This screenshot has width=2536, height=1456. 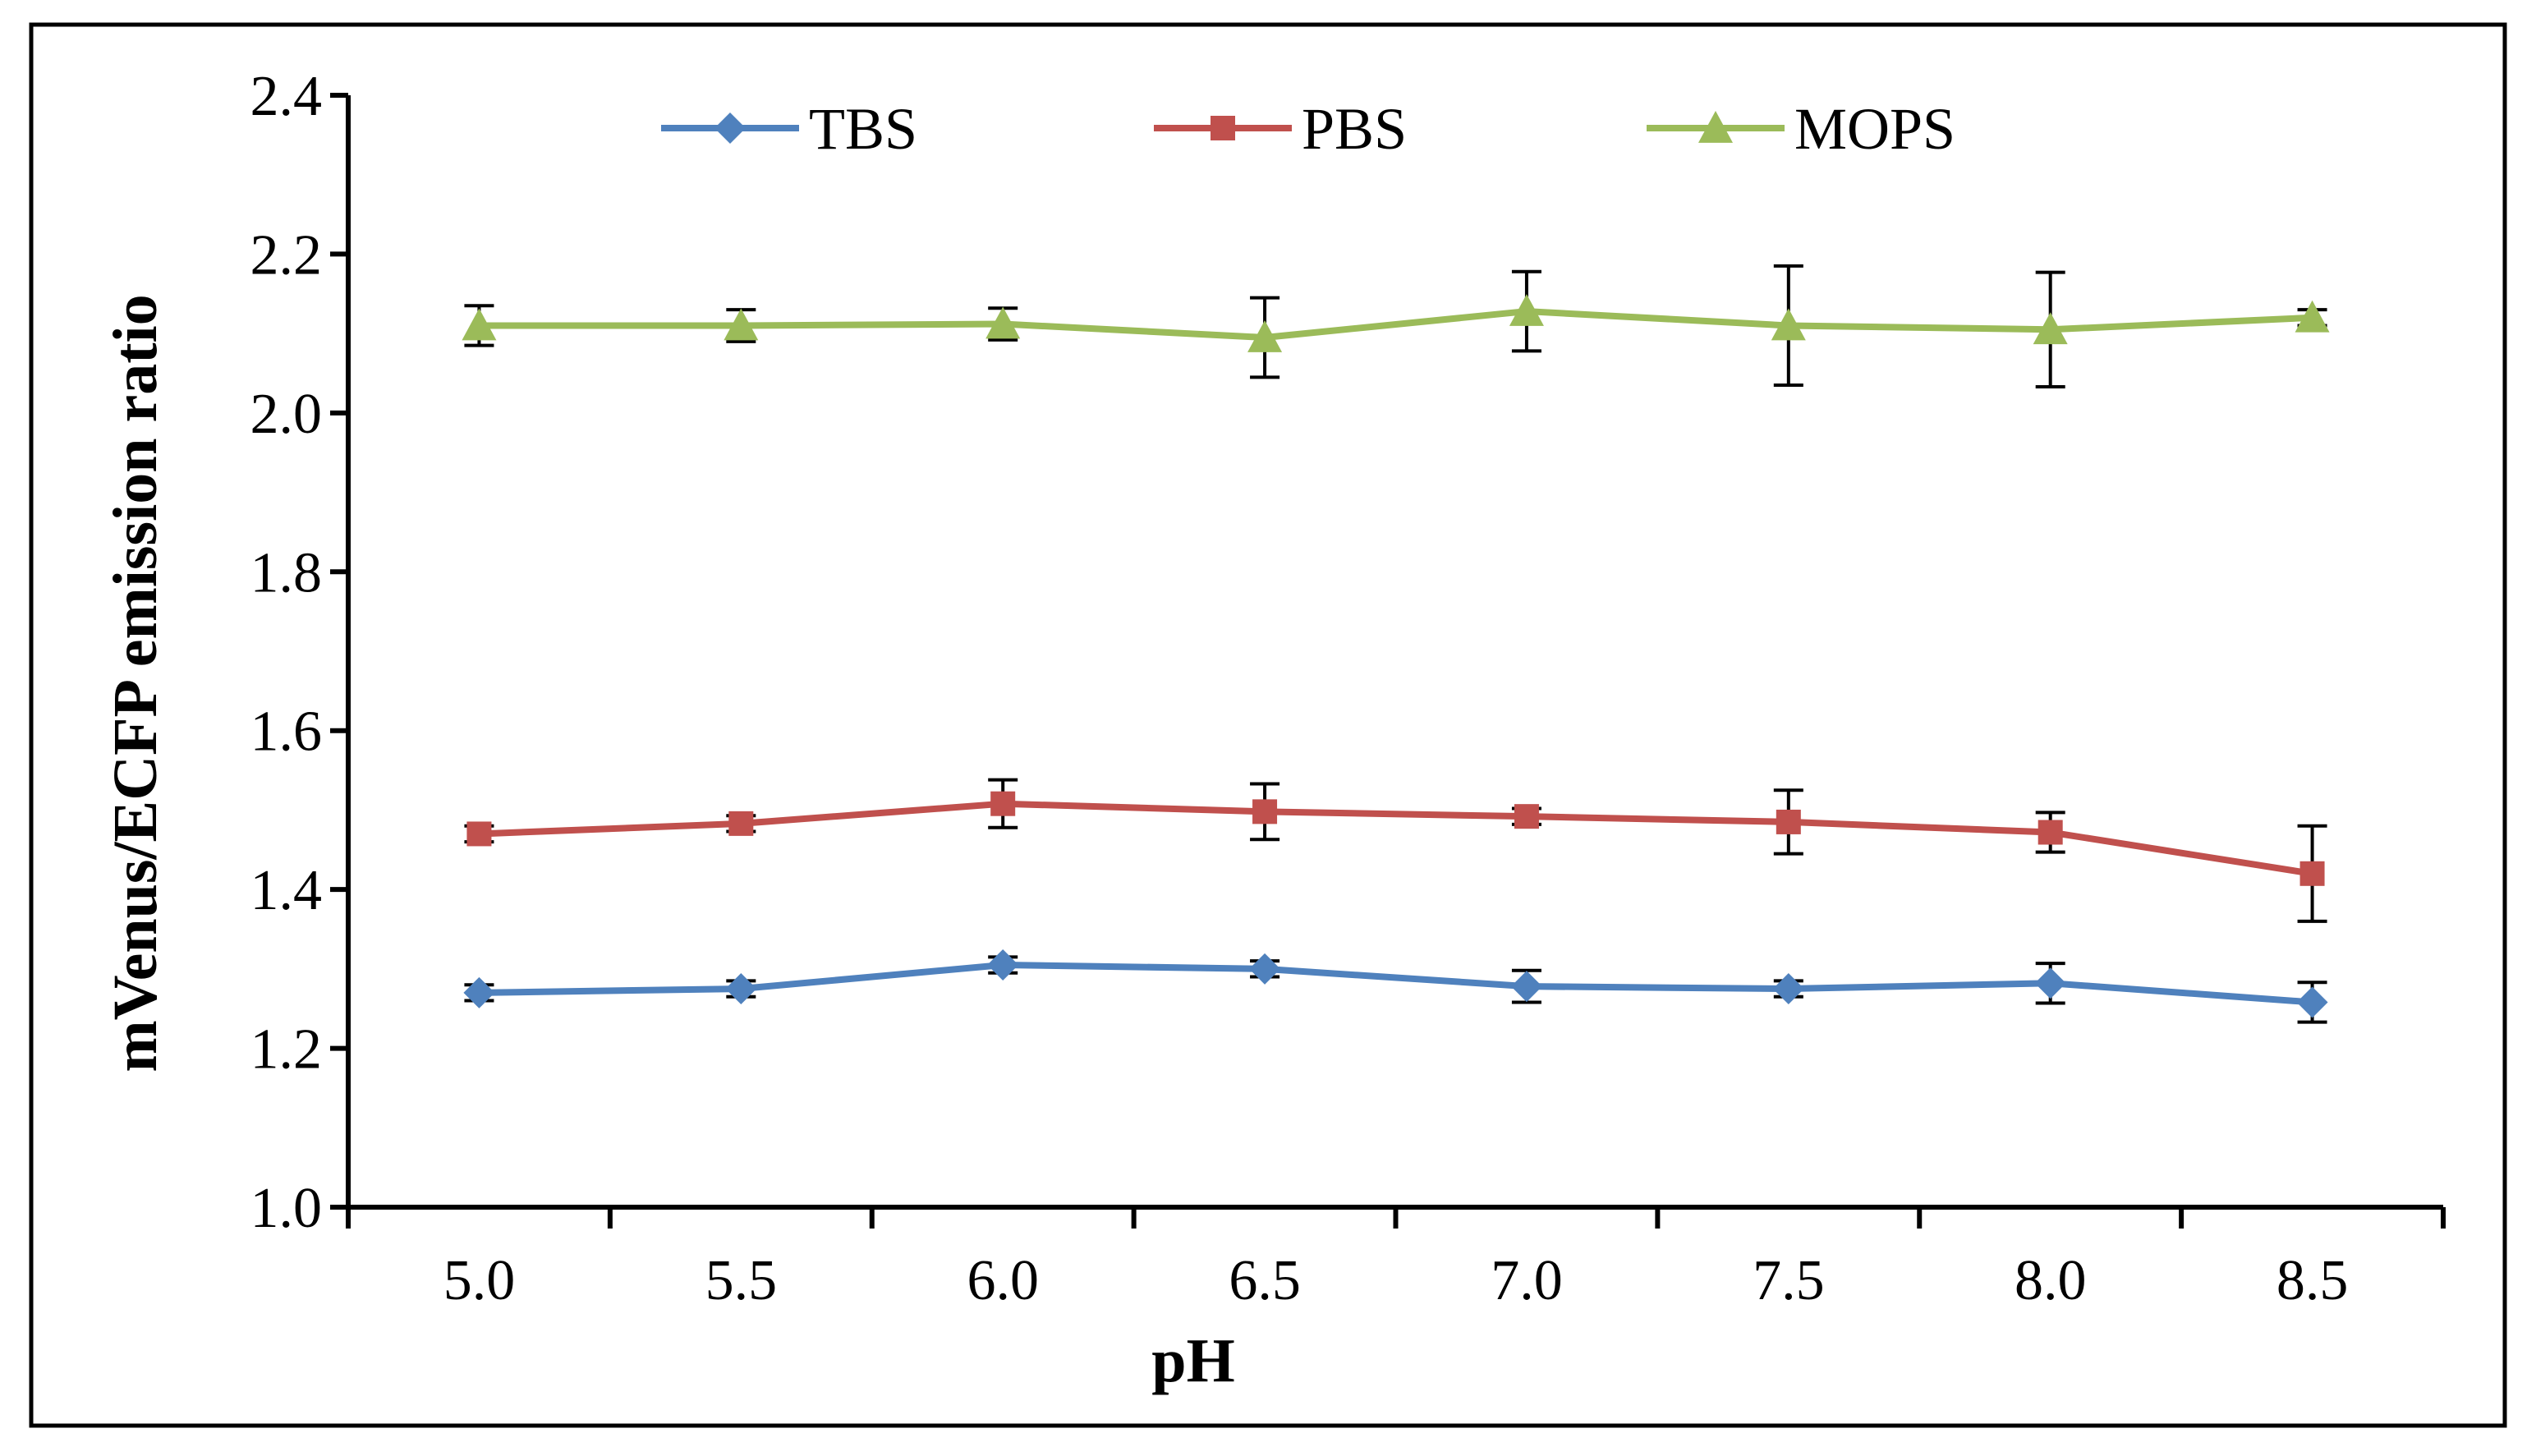 What do you see at coordinates (789, 129) in the screenshot?
I see `legend-item-tbs: TBS` at bounding box center [789, 129].